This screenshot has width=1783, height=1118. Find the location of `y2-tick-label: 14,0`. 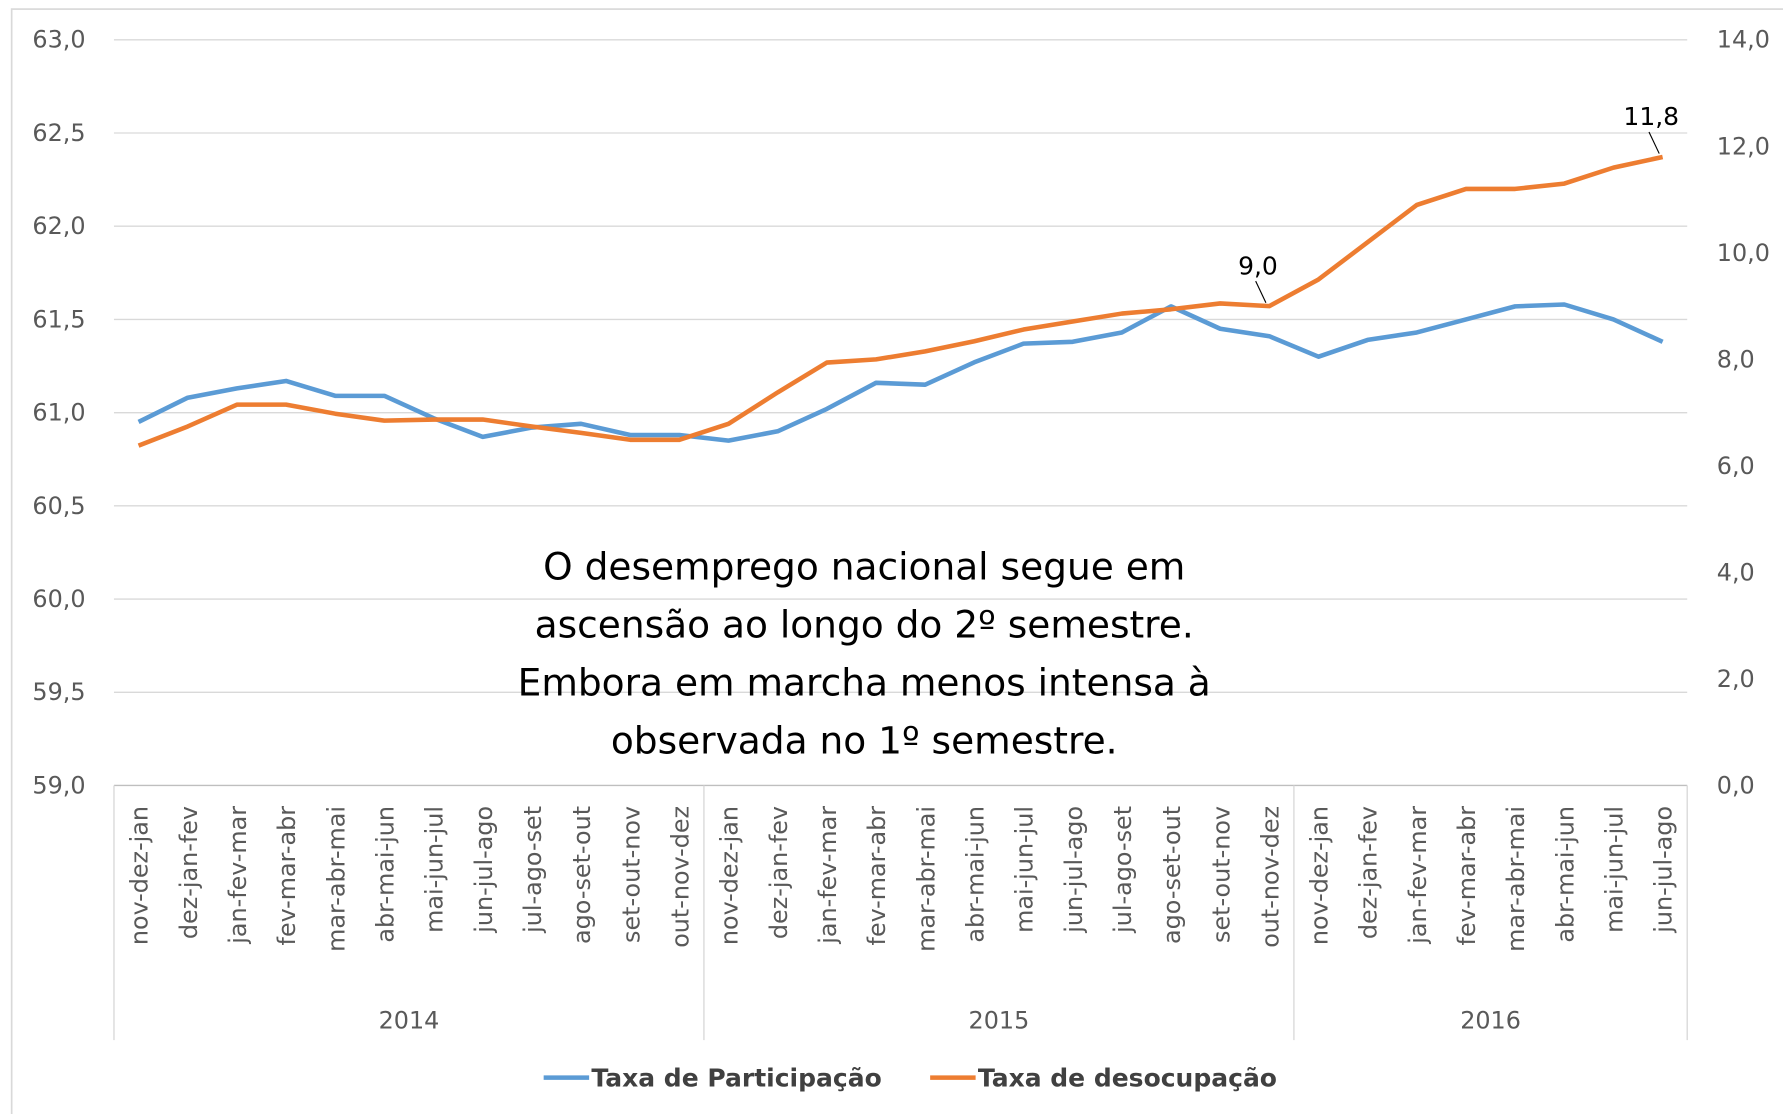

y2-tick-label: 14,0 is located at coordinates (1743, 40).